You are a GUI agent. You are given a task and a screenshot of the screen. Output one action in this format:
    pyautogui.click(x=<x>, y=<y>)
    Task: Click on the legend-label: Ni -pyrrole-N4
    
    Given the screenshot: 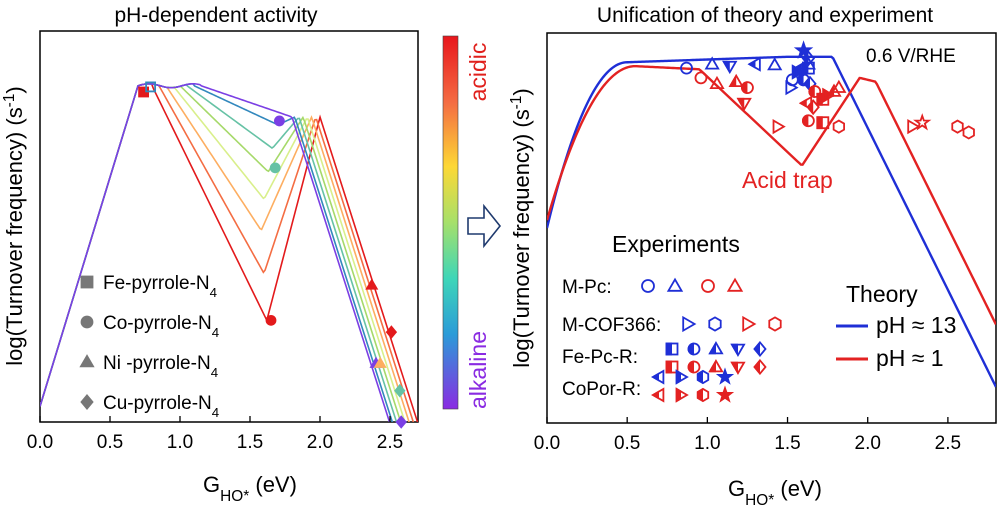 What is the action you would take?
    pyautogui.click(x=160, y=366)
    